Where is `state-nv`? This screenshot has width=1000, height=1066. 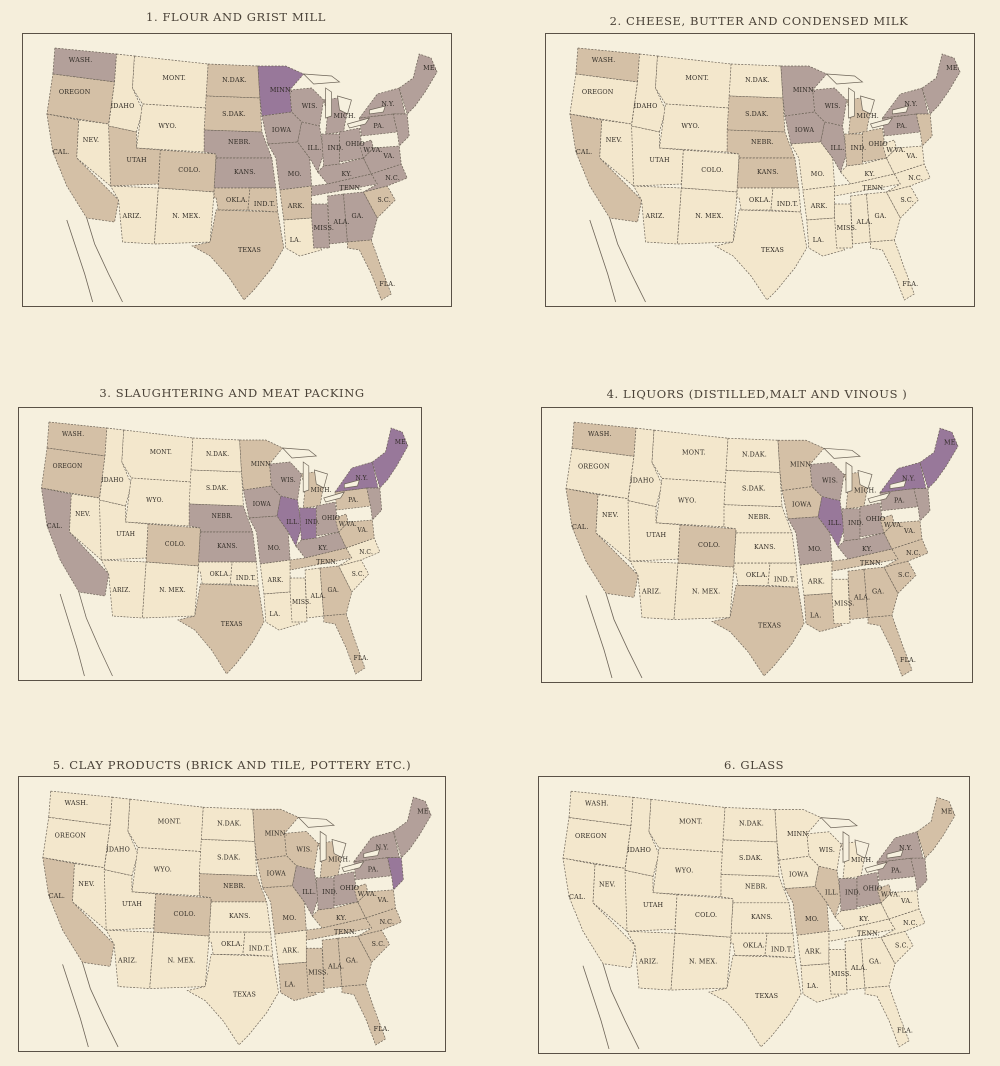
state-nv is located at coordinates (617, 528).